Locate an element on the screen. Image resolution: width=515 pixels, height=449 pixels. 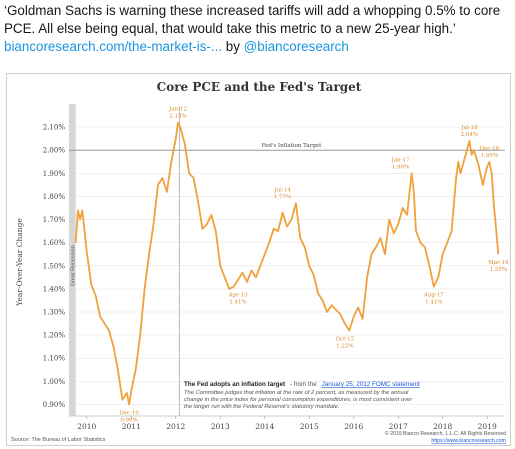
y-tick-label: 1.30% is located at coordinates (54, 313).